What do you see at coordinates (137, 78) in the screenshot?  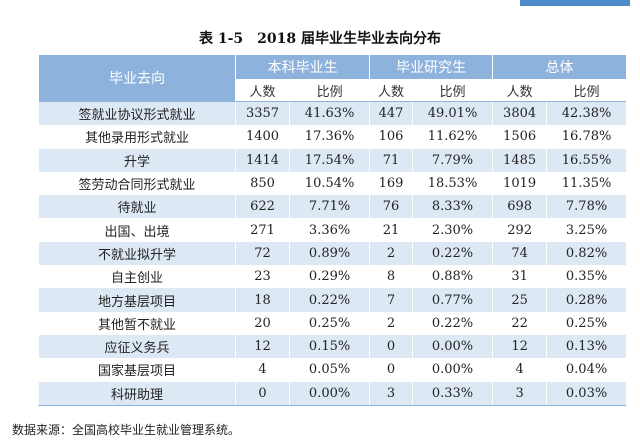 I see `header-cell: 毕业去向` at bounding box center [137, 78].